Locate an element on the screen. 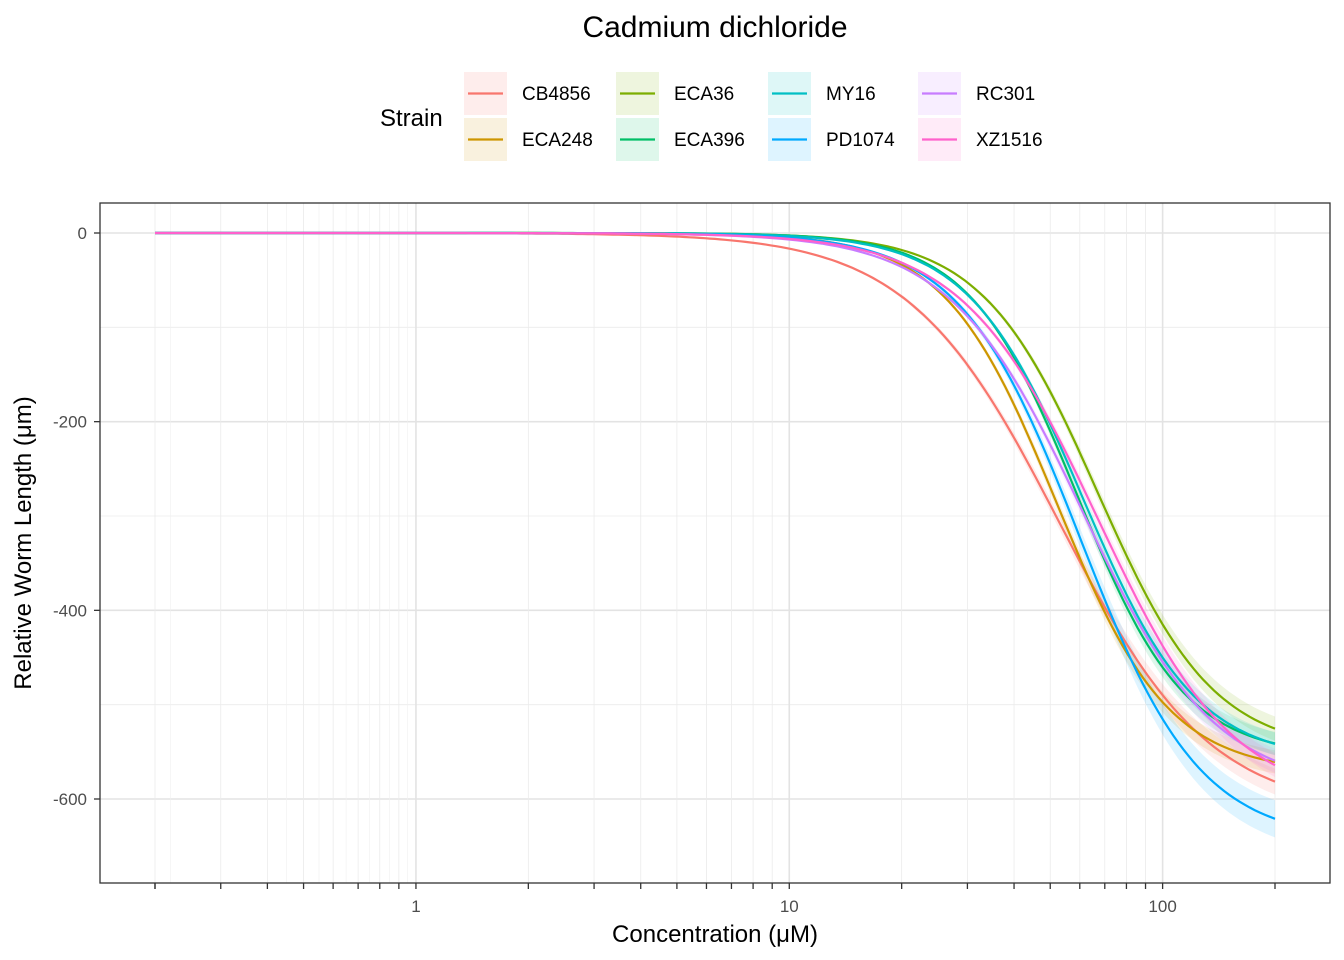 The width and height of the screenshot is (1344, 960). legend-item-rc301: RC301 is located at coordinates (976, 93).